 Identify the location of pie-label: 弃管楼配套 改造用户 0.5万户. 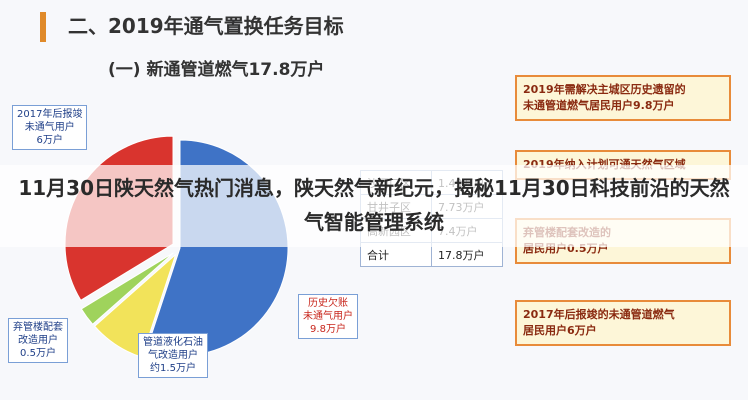
(38, 340).